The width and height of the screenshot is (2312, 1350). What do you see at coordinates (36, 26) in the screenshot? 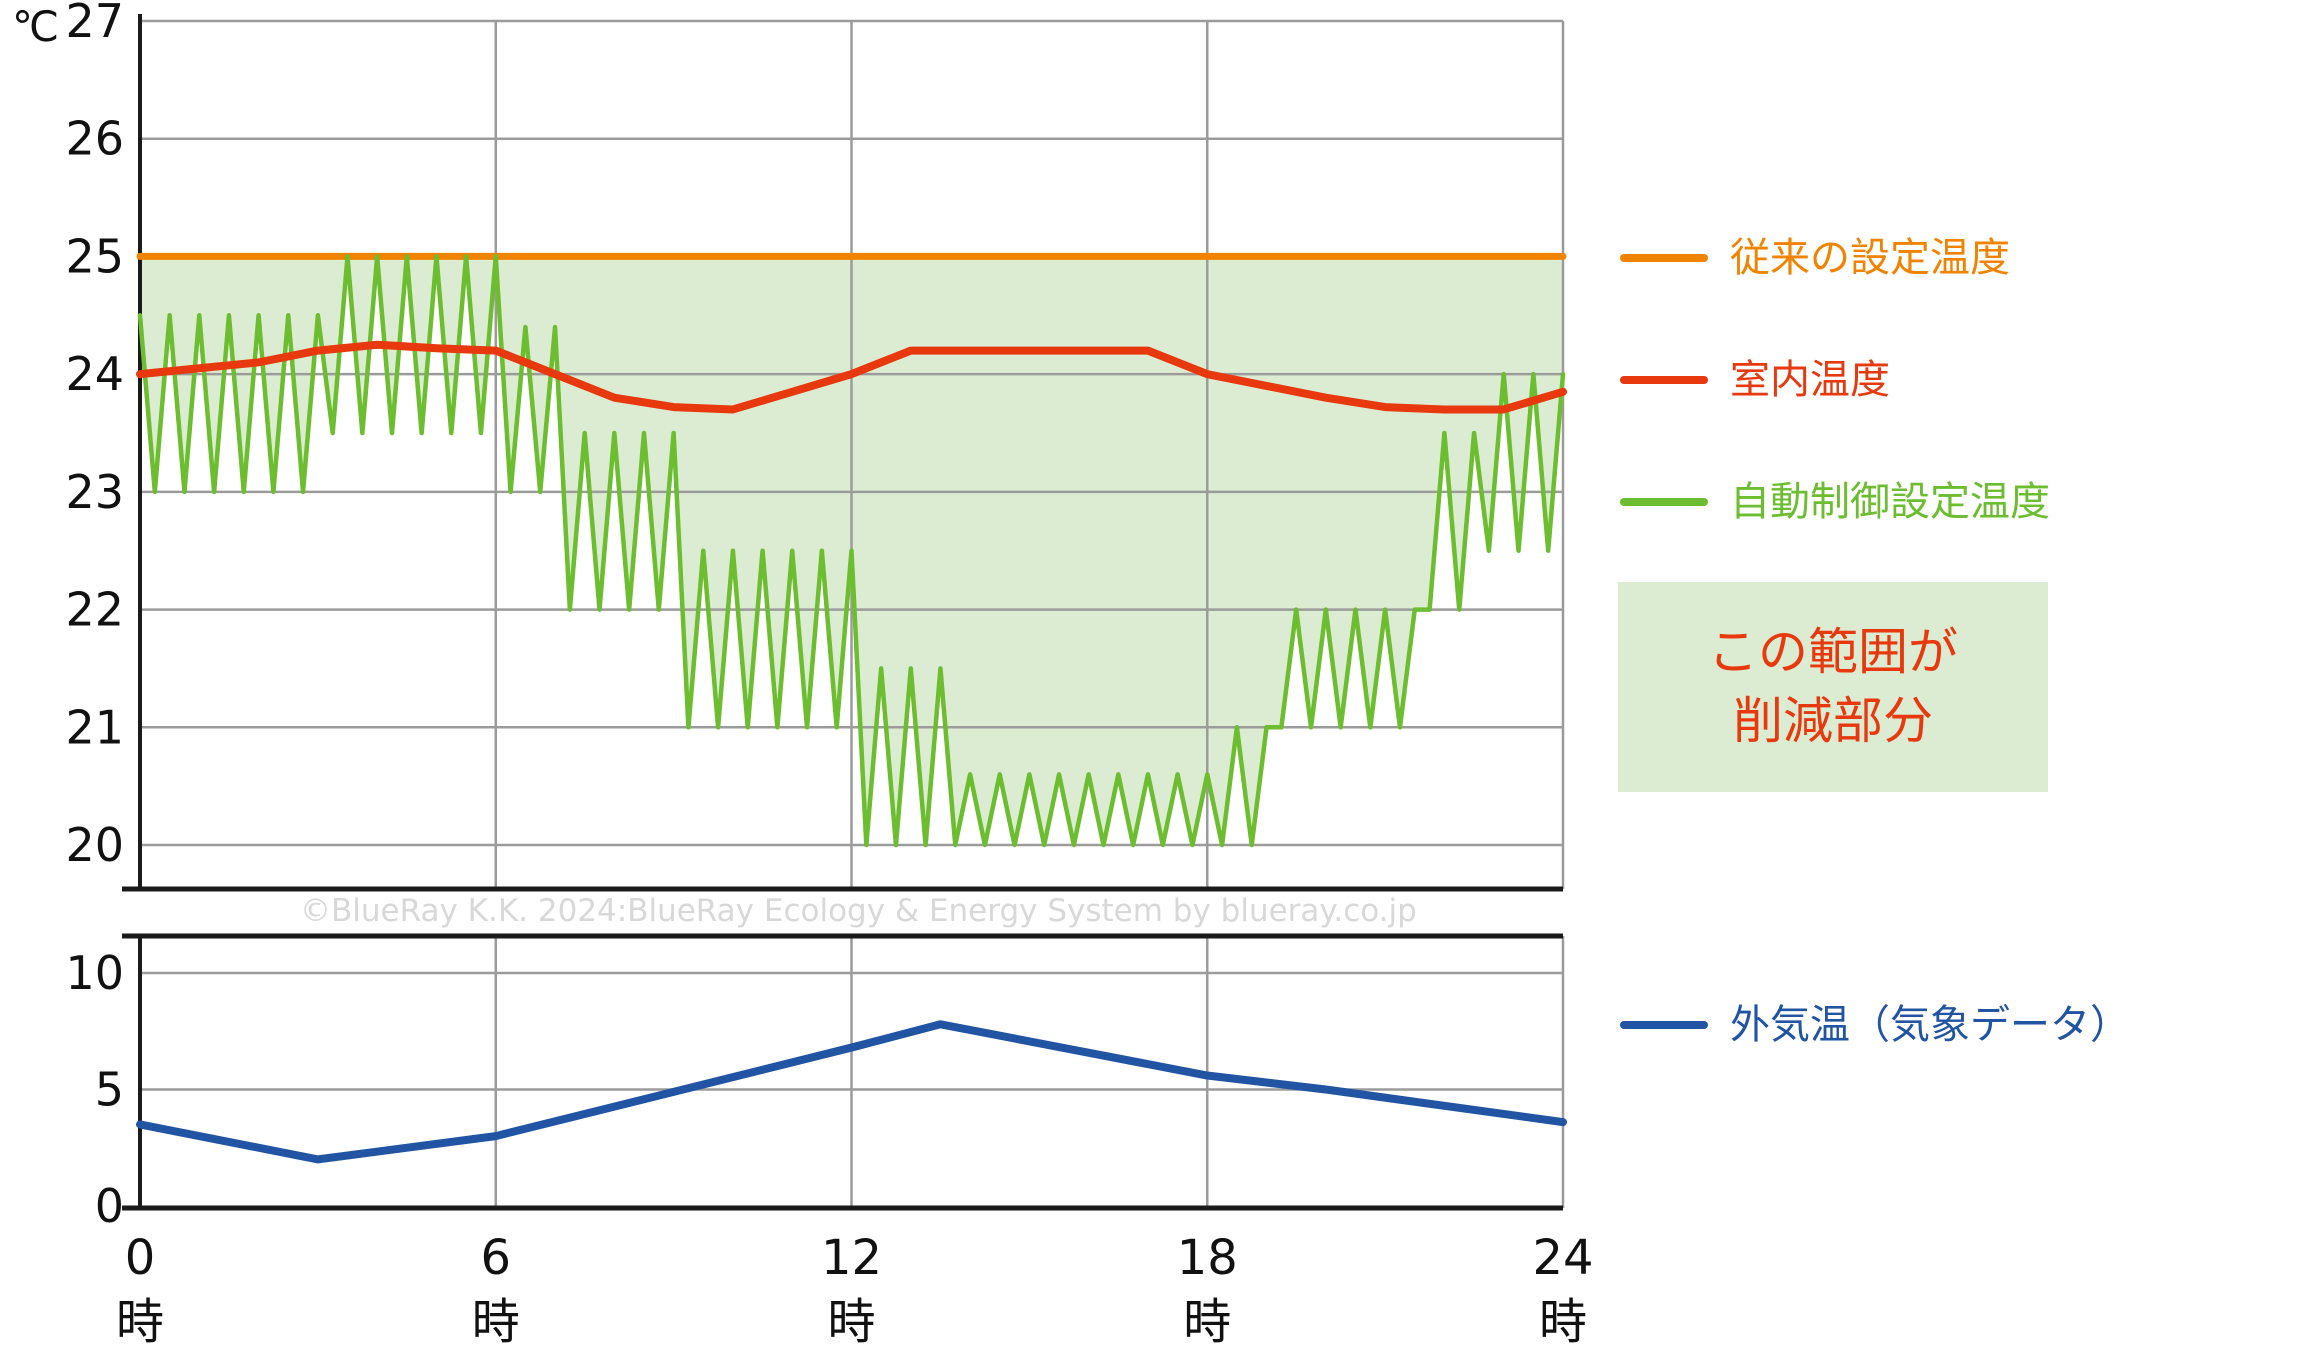
I see `y-axis-unit-label: ℃` at bounding box center [36, 26].